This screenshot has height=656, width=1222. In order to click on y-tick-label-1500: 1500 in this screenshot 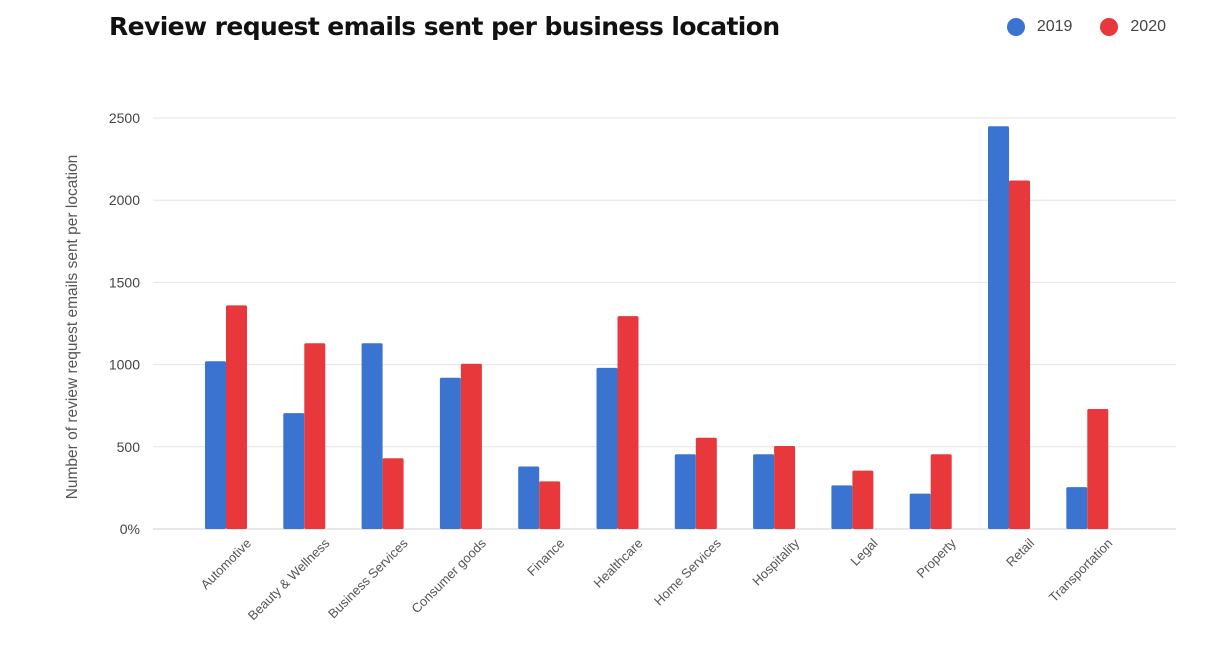, I will do `click(124, 282)`.